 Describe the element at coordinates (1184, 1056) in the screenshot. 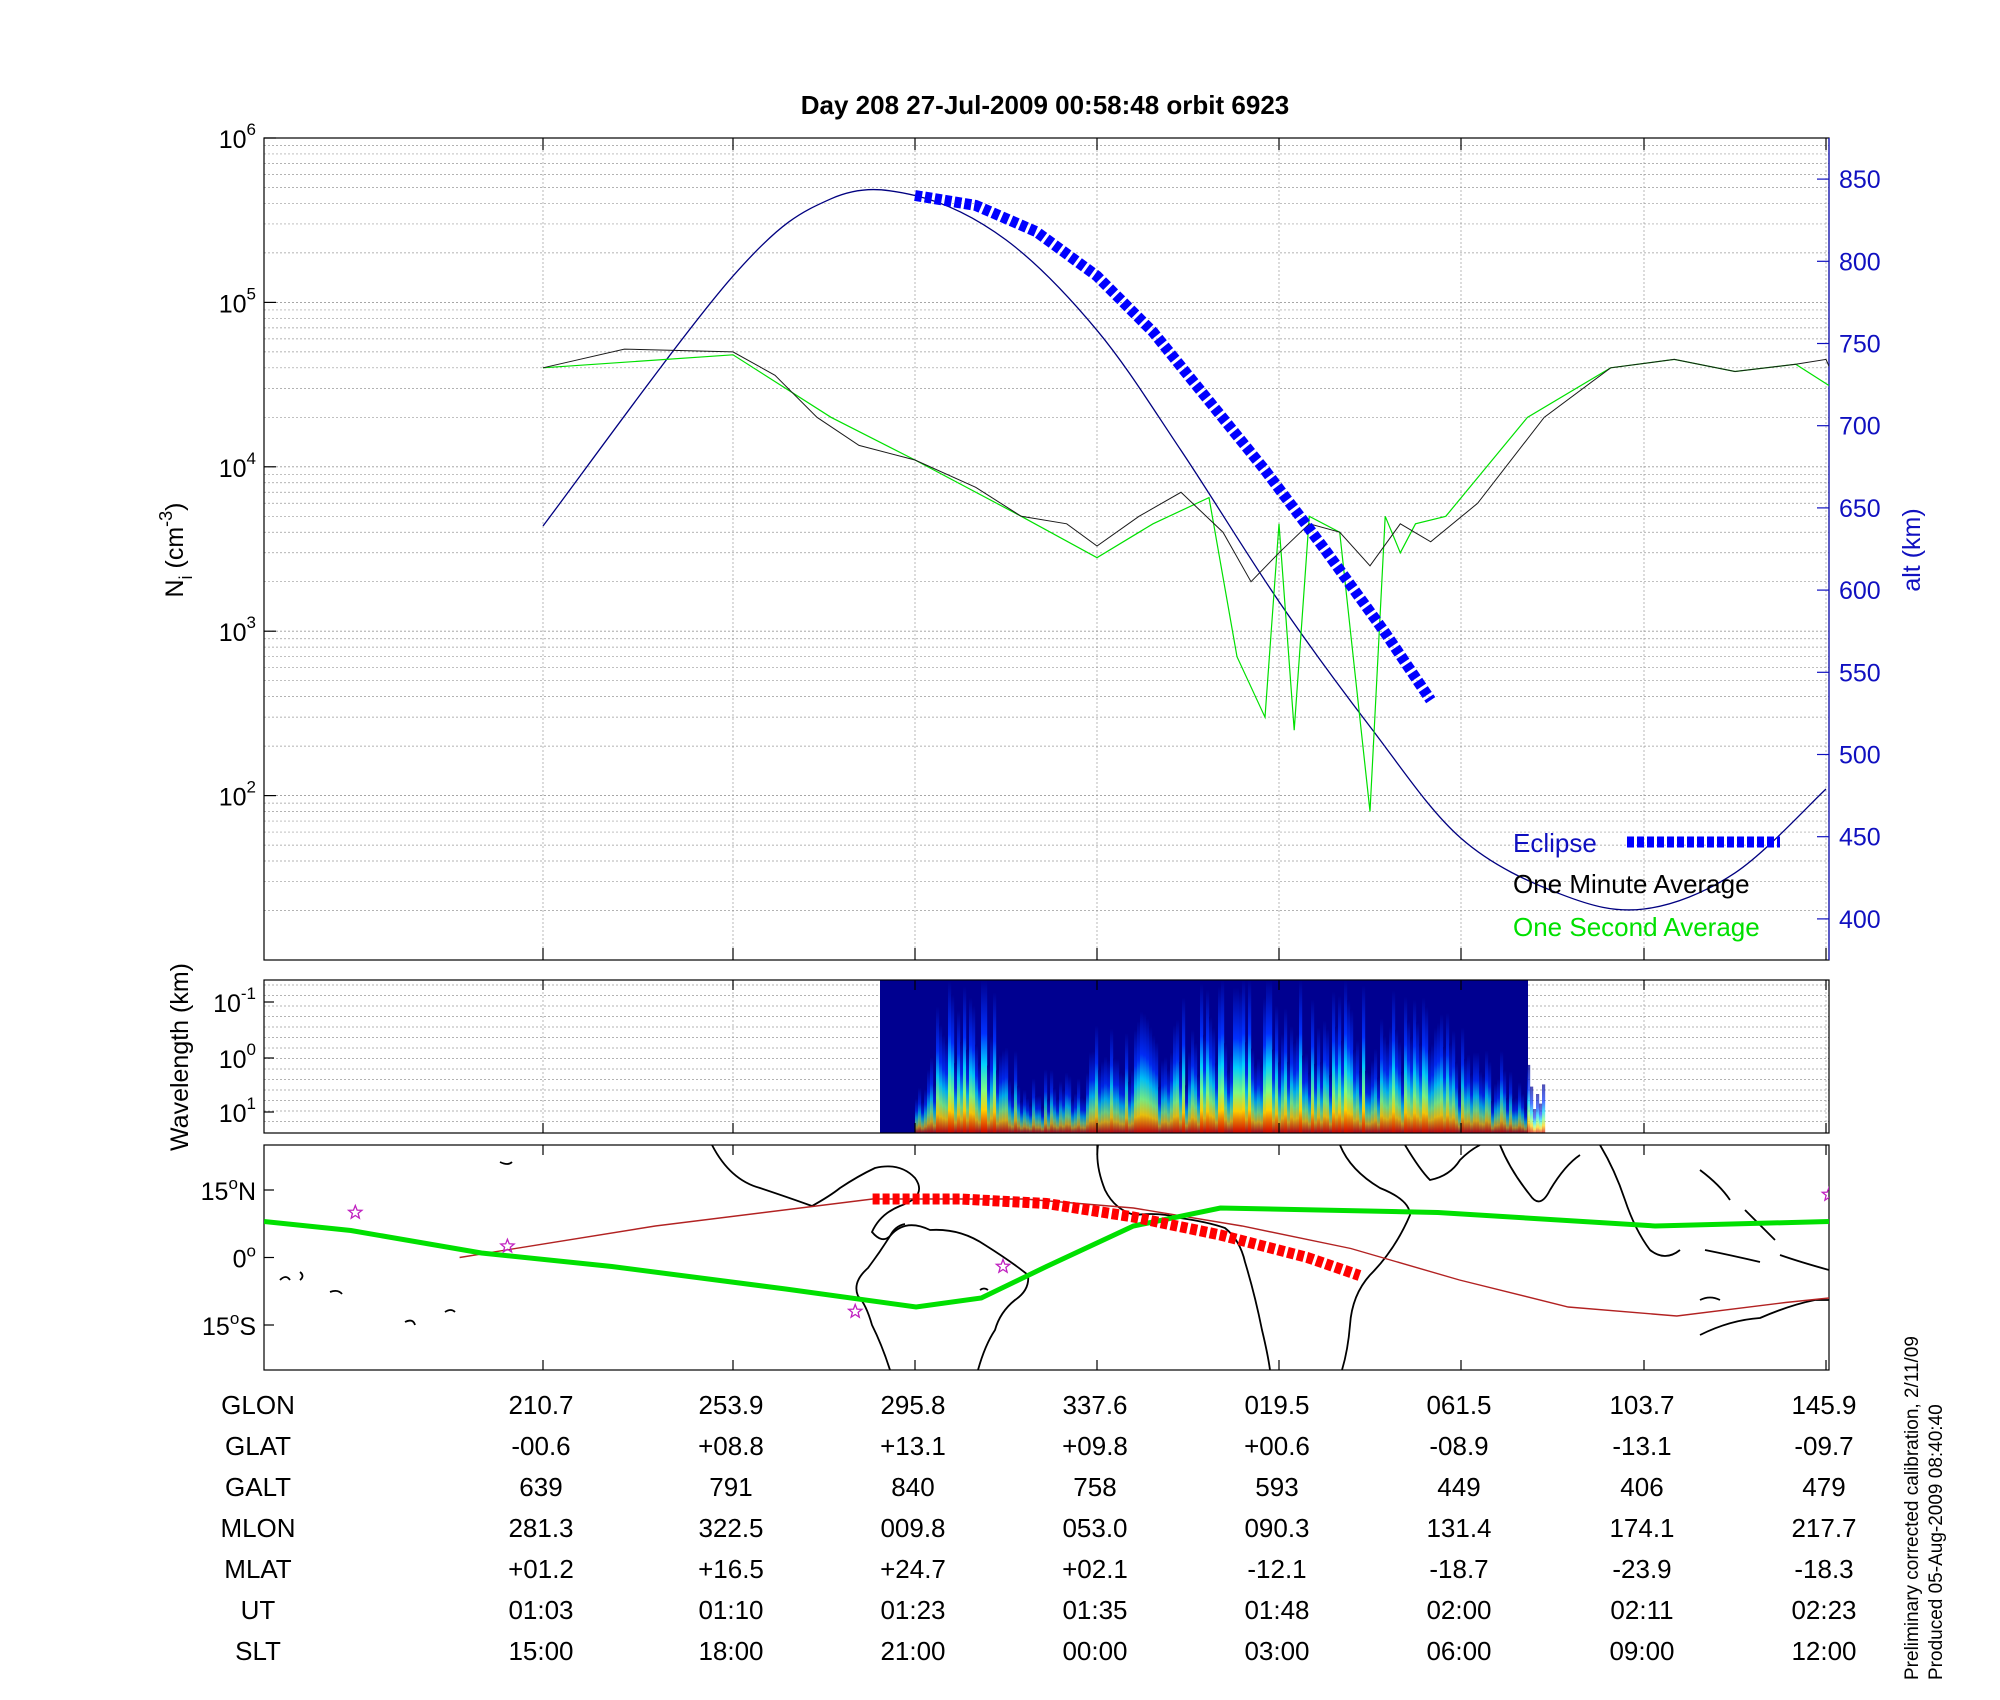

I see `spectrogram-x-ticks` at that location.